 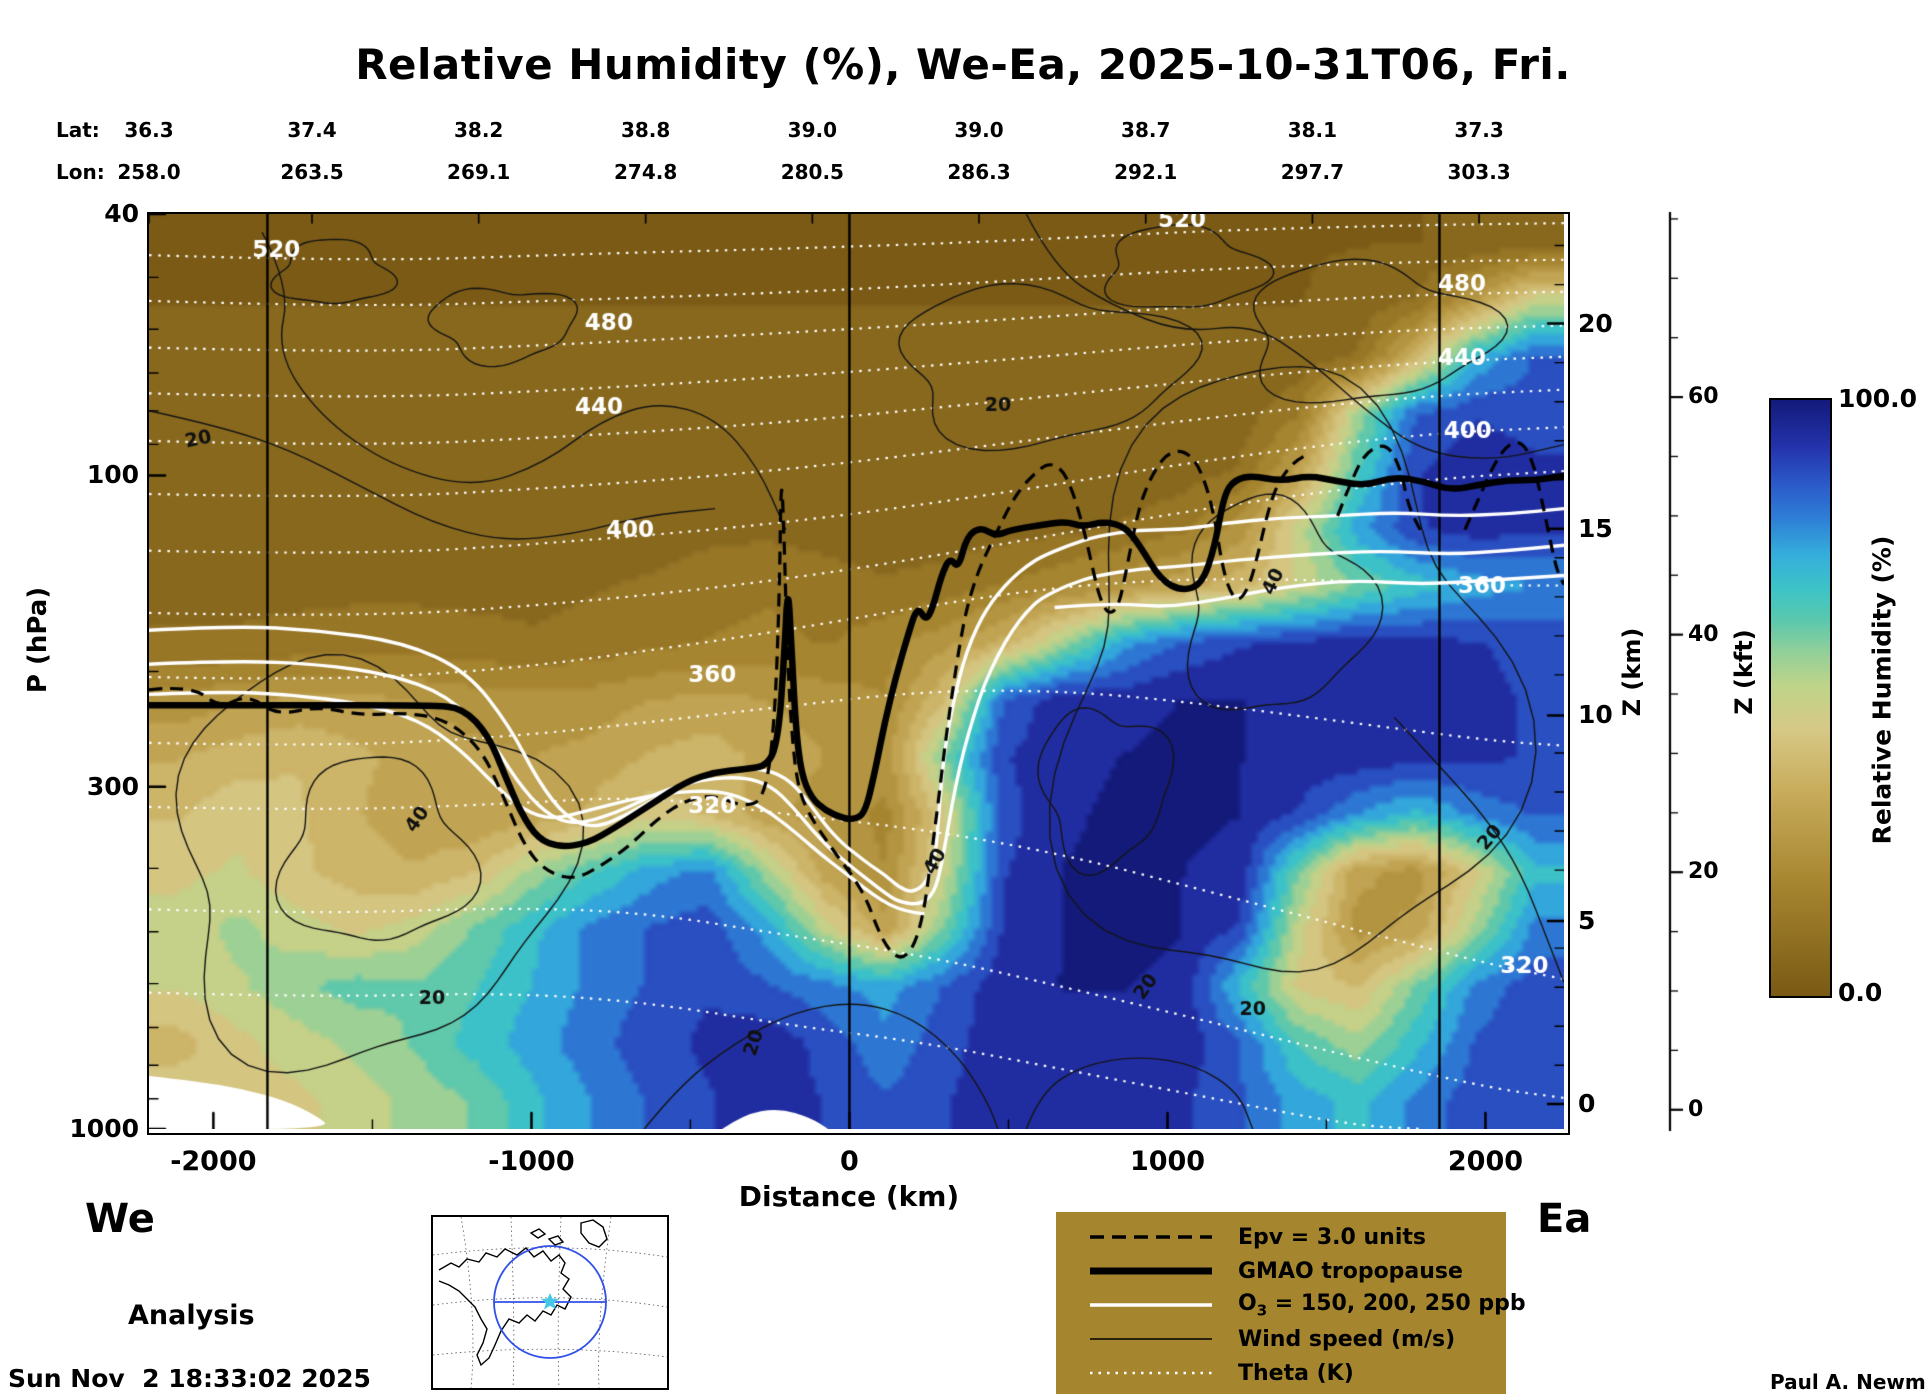 I want to click on map-range-circle, so click(x=550, y=1302).